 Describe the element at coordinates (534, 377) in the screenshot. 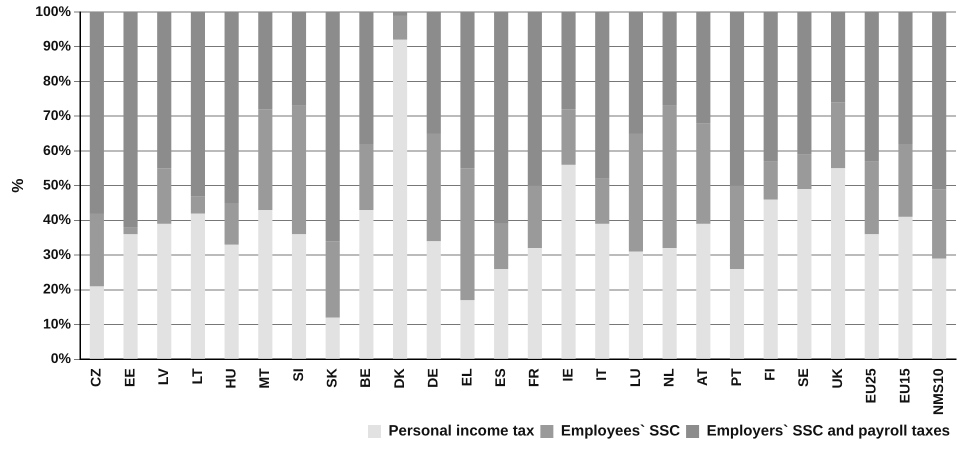

I see `x-tick-label: FR` at that location.